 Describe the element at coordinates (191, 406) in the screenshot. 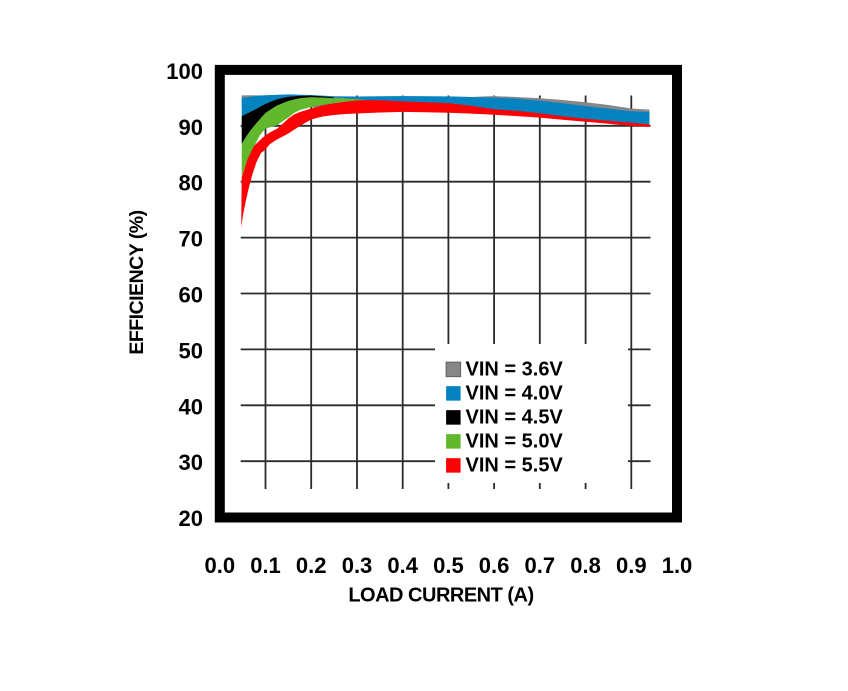

I see `svg-text: 40` at that location.